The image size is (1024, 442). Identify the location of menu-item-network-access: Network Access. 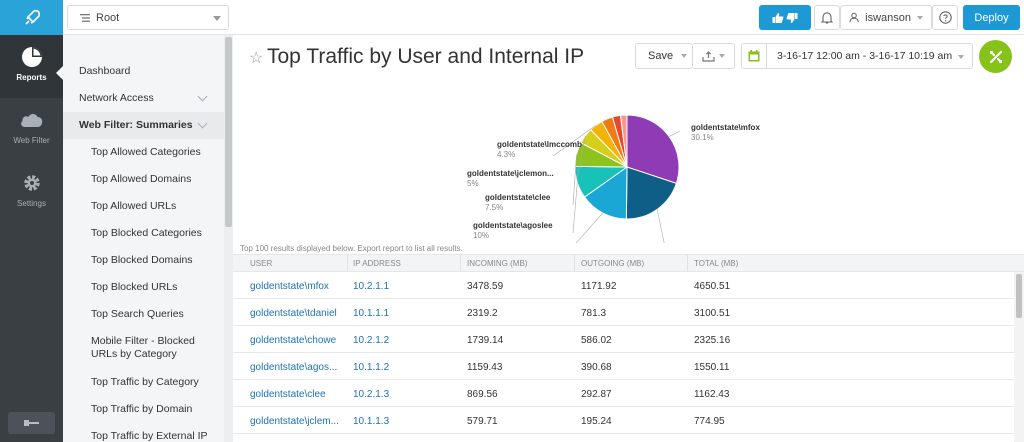
(143, 98).